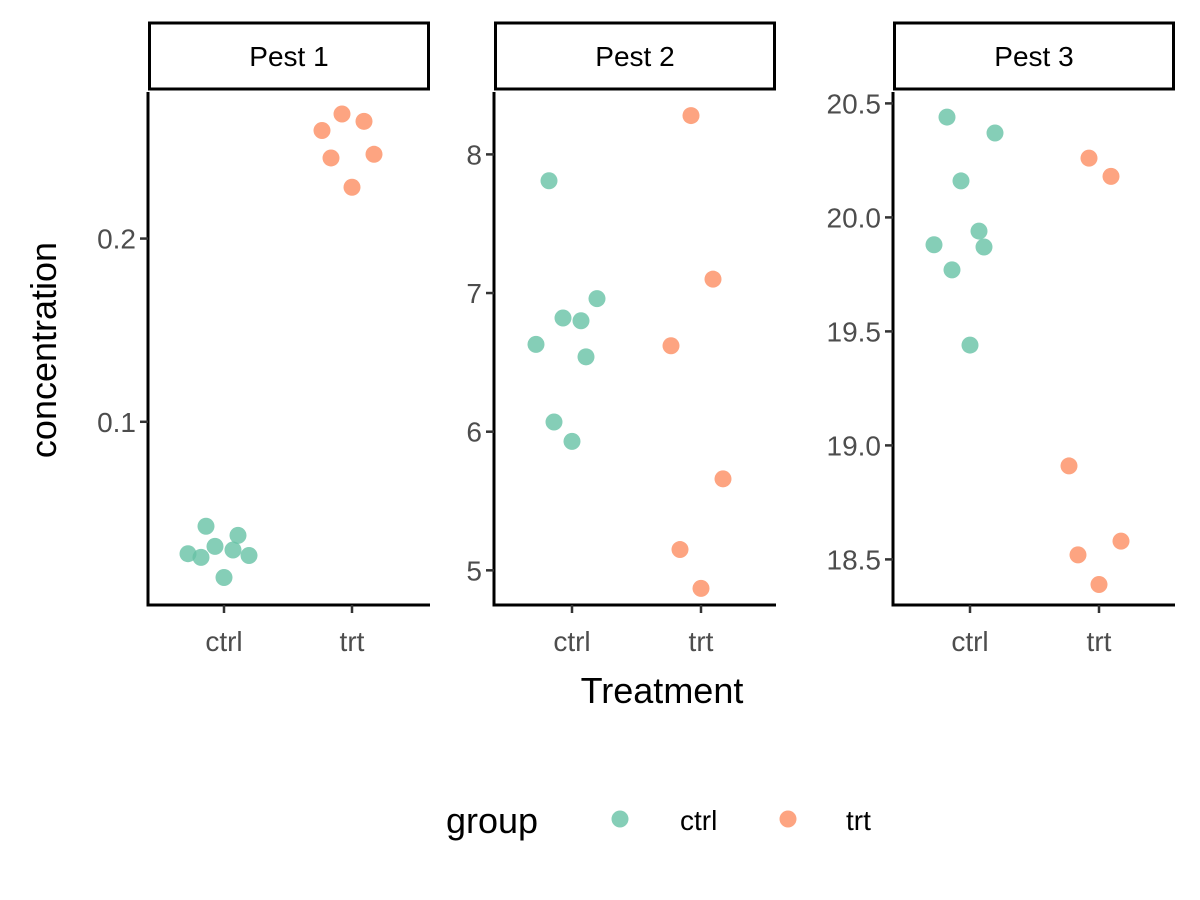 The image size is (1200, 900). What do you see at coordinates (854, 559) in the screenshot?
I see `y-tick-label: 18.5` at bounding box center [854, 559].